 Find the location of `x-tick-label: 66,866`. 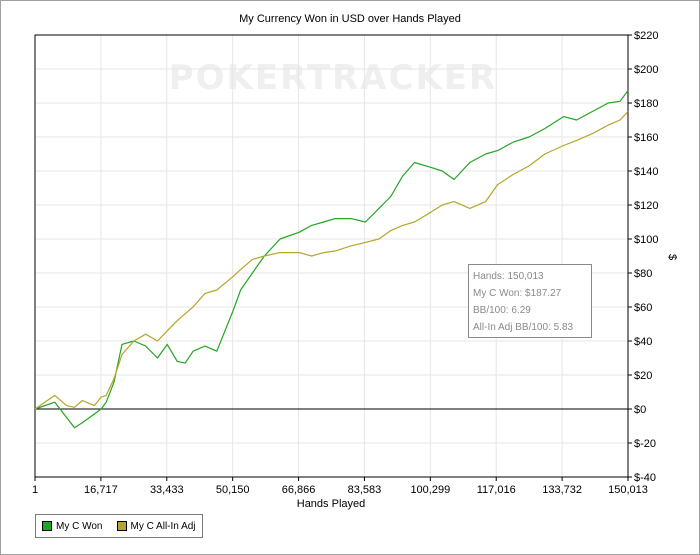

x-tick-label: 66,866 is located at coordinates (299, 490).